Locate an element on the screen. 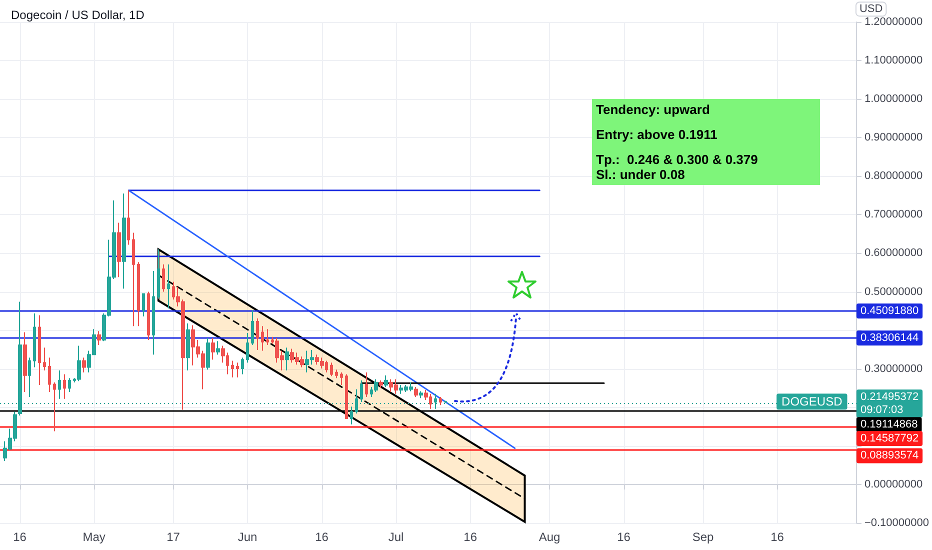 This screenshot has height=550, width=932. y-tick-label: 1.10000000 is located at coordinates (893, 60).